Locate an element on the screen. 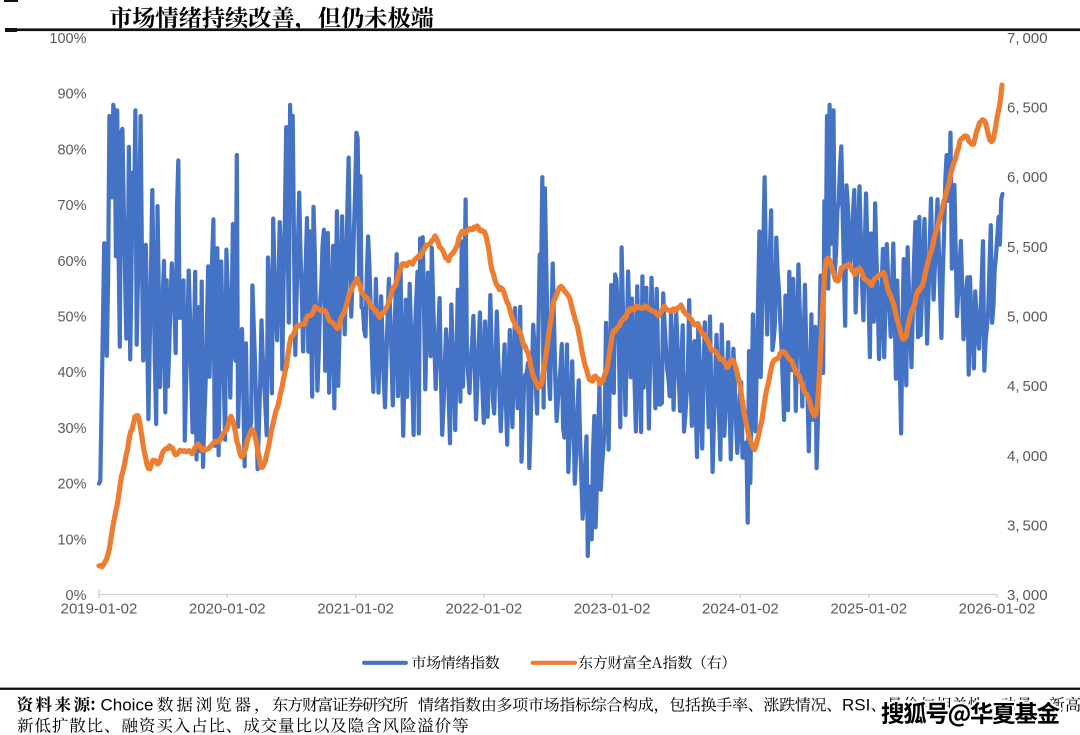 The width and height of the screenshot is (1080, 735). svg-text: 5, 000 is located at coordinates (1027, 317).